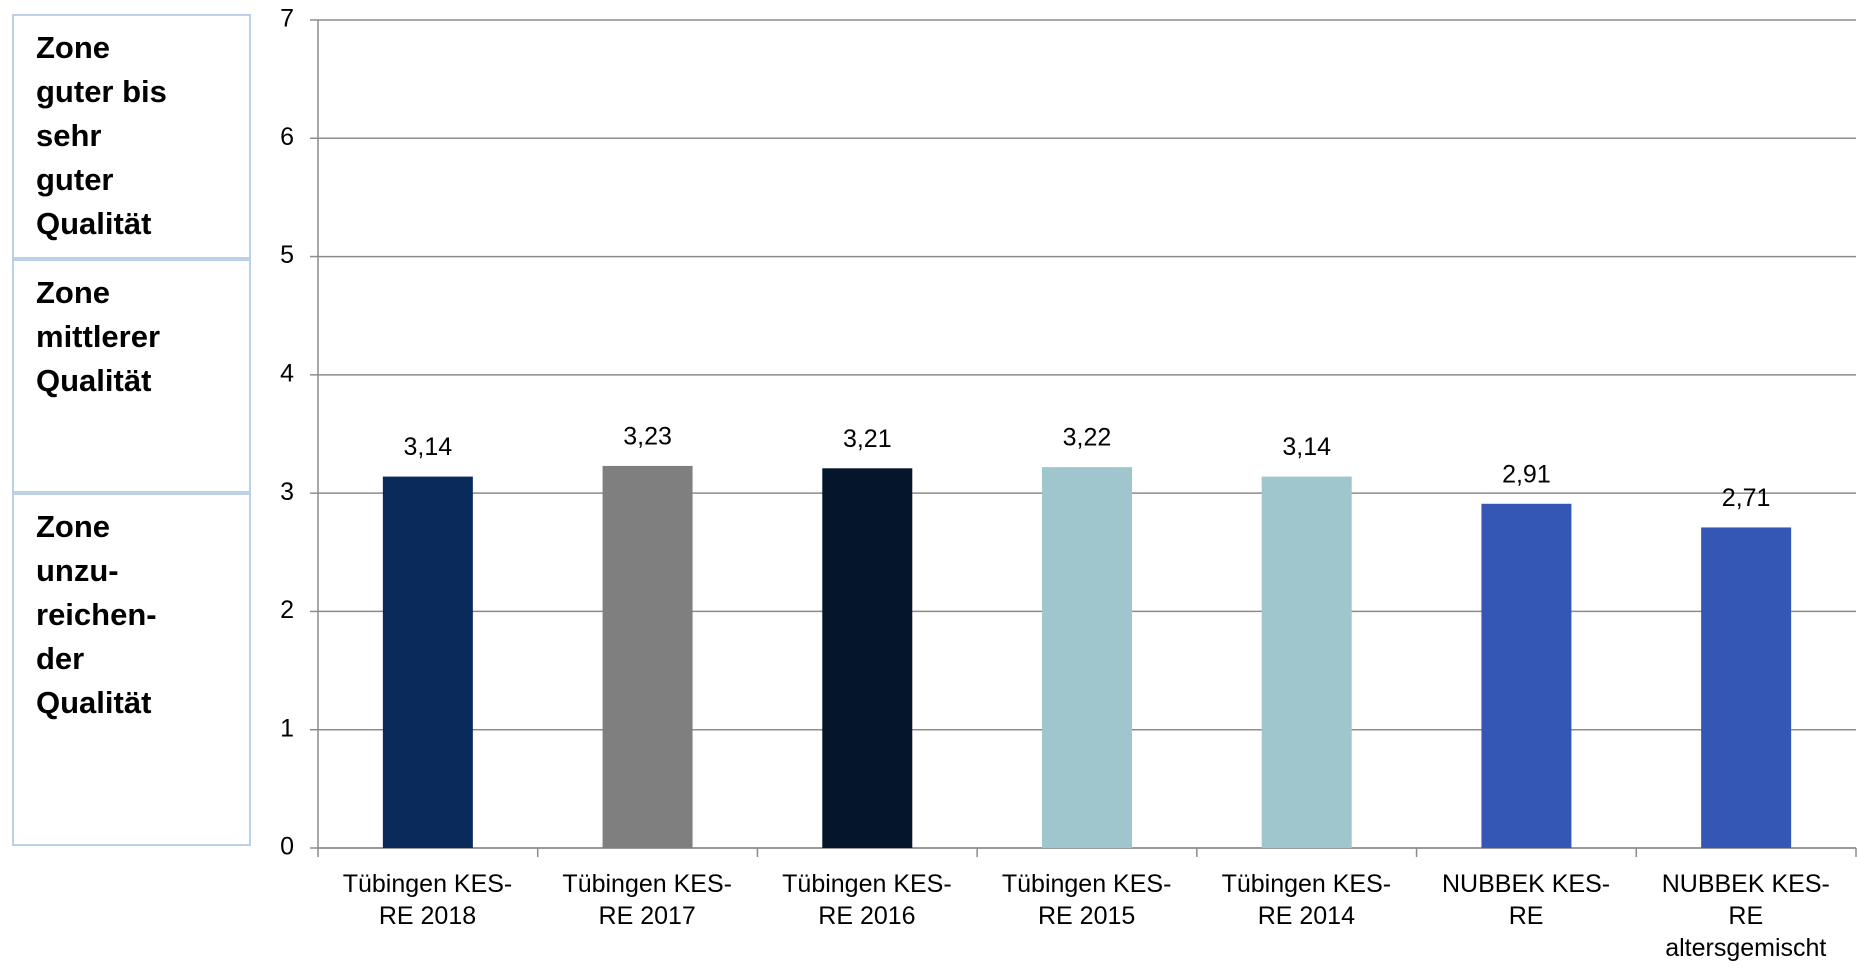  What do you see at coordinates (1526, 900) in the screenshot?
I see `x-tick-label: NUBBEK KES- RE` at bounding box center [1526, 900].